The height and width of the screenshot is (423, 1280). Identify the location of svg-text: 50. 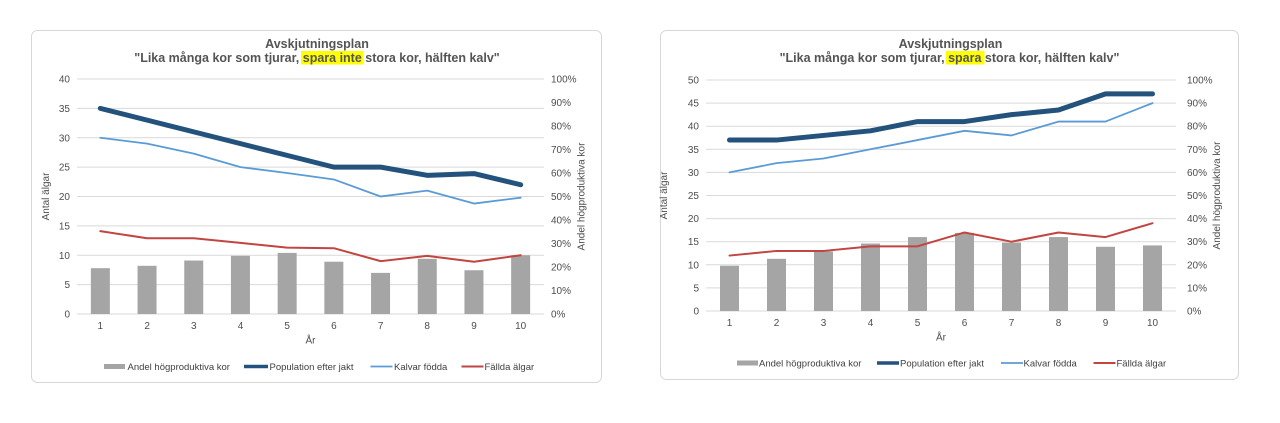
(694, 81).